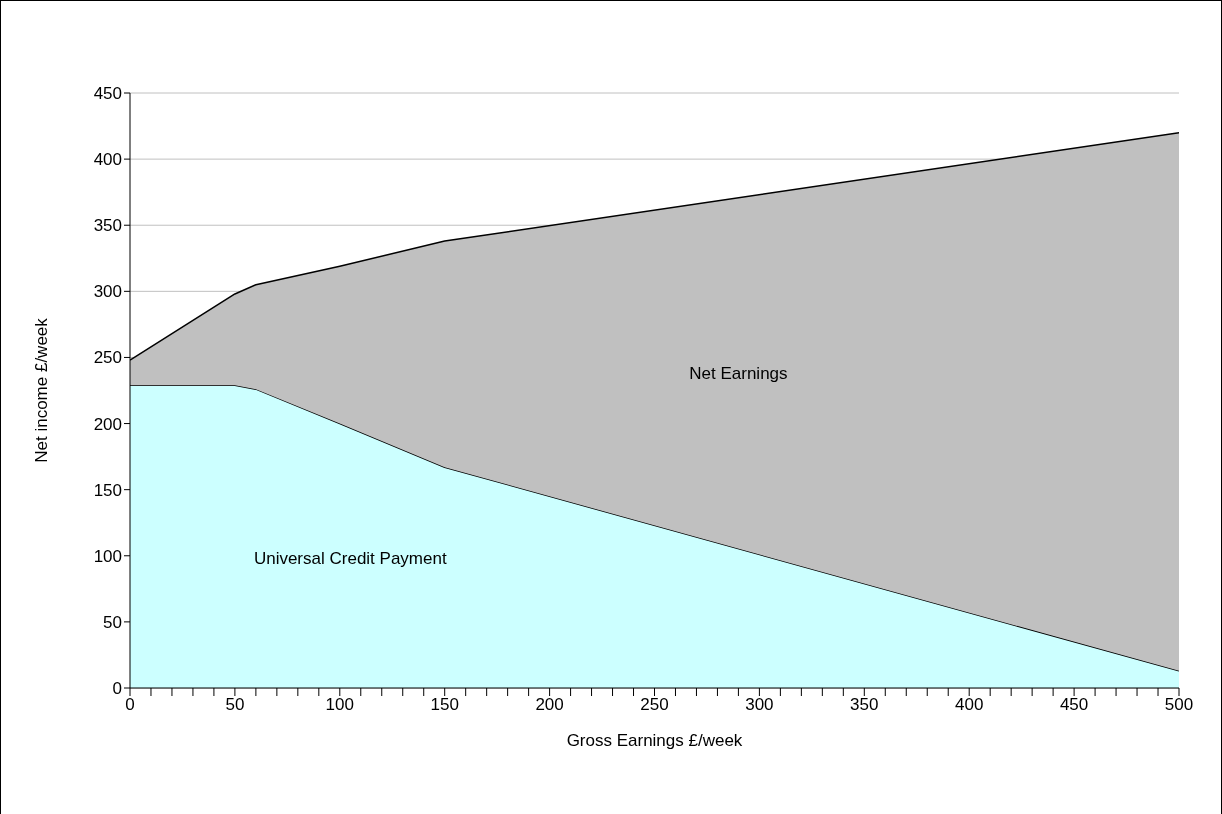 Image resolution: width=1222 pixels, height=814 pixels. Describe the element at coordinates (738, 374) in the screenshot. I see `series-label: Net Earnings` at that location.